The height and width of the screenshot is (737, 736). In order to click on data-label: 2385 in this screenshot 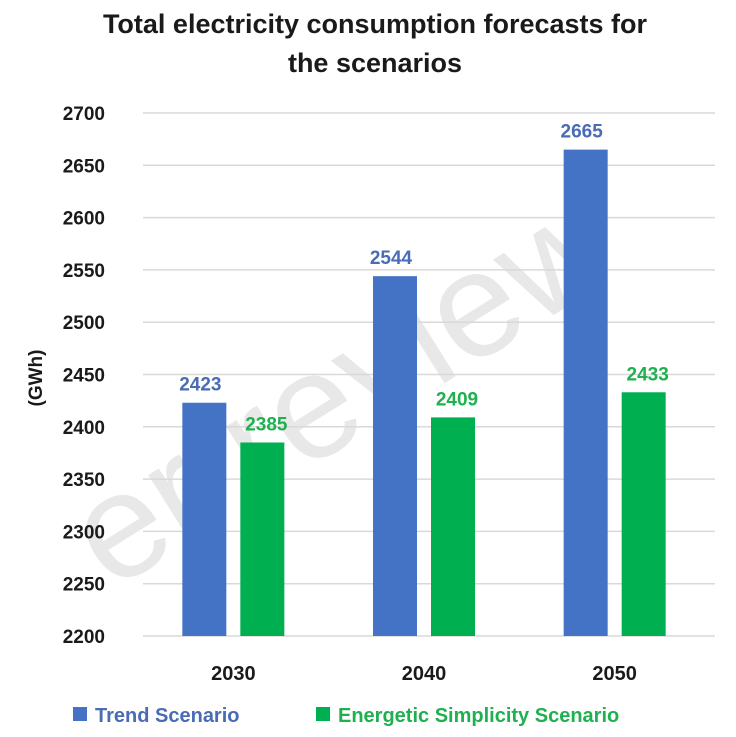, I will do `click(266, 424)`.